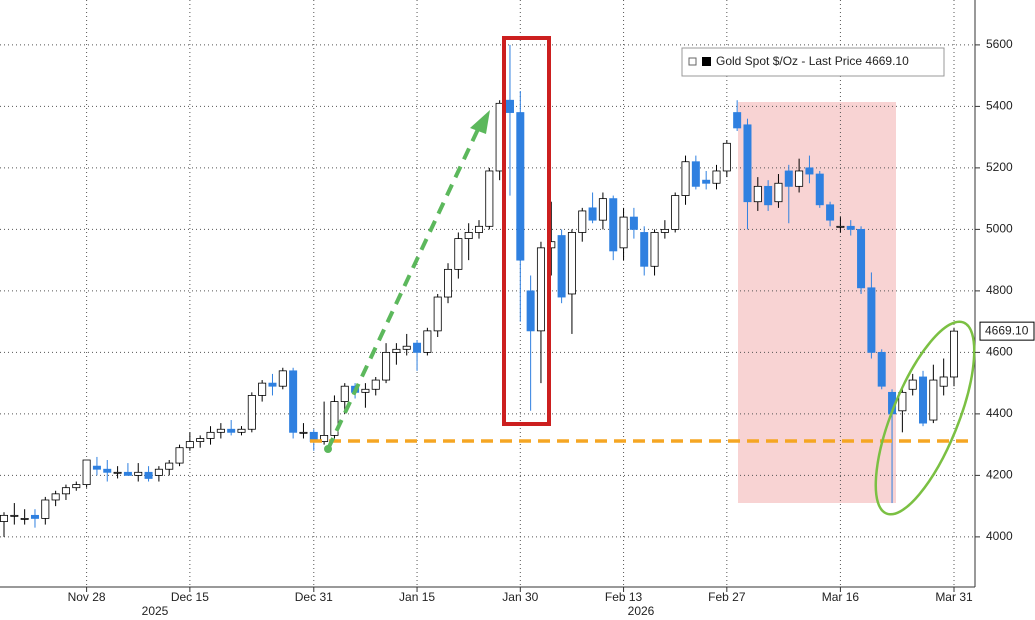 Image resolution: width=1035 pixels, height=620 pixels. Describe the element at coordinates (526, 231) in the screenshot. I see `red-box` at that location.